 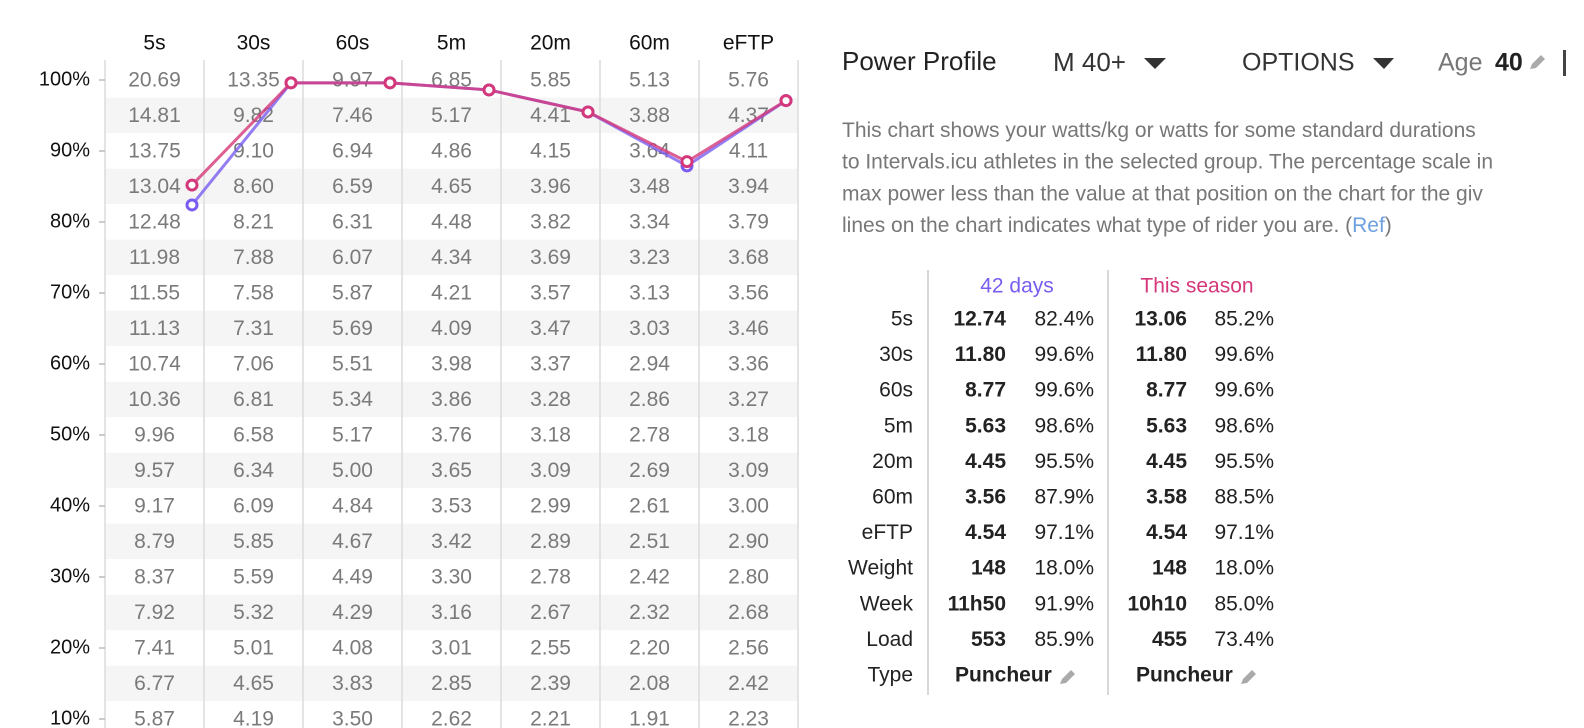 I want to click on stats-column-header: 42 days, so click(x=1017, y=286).